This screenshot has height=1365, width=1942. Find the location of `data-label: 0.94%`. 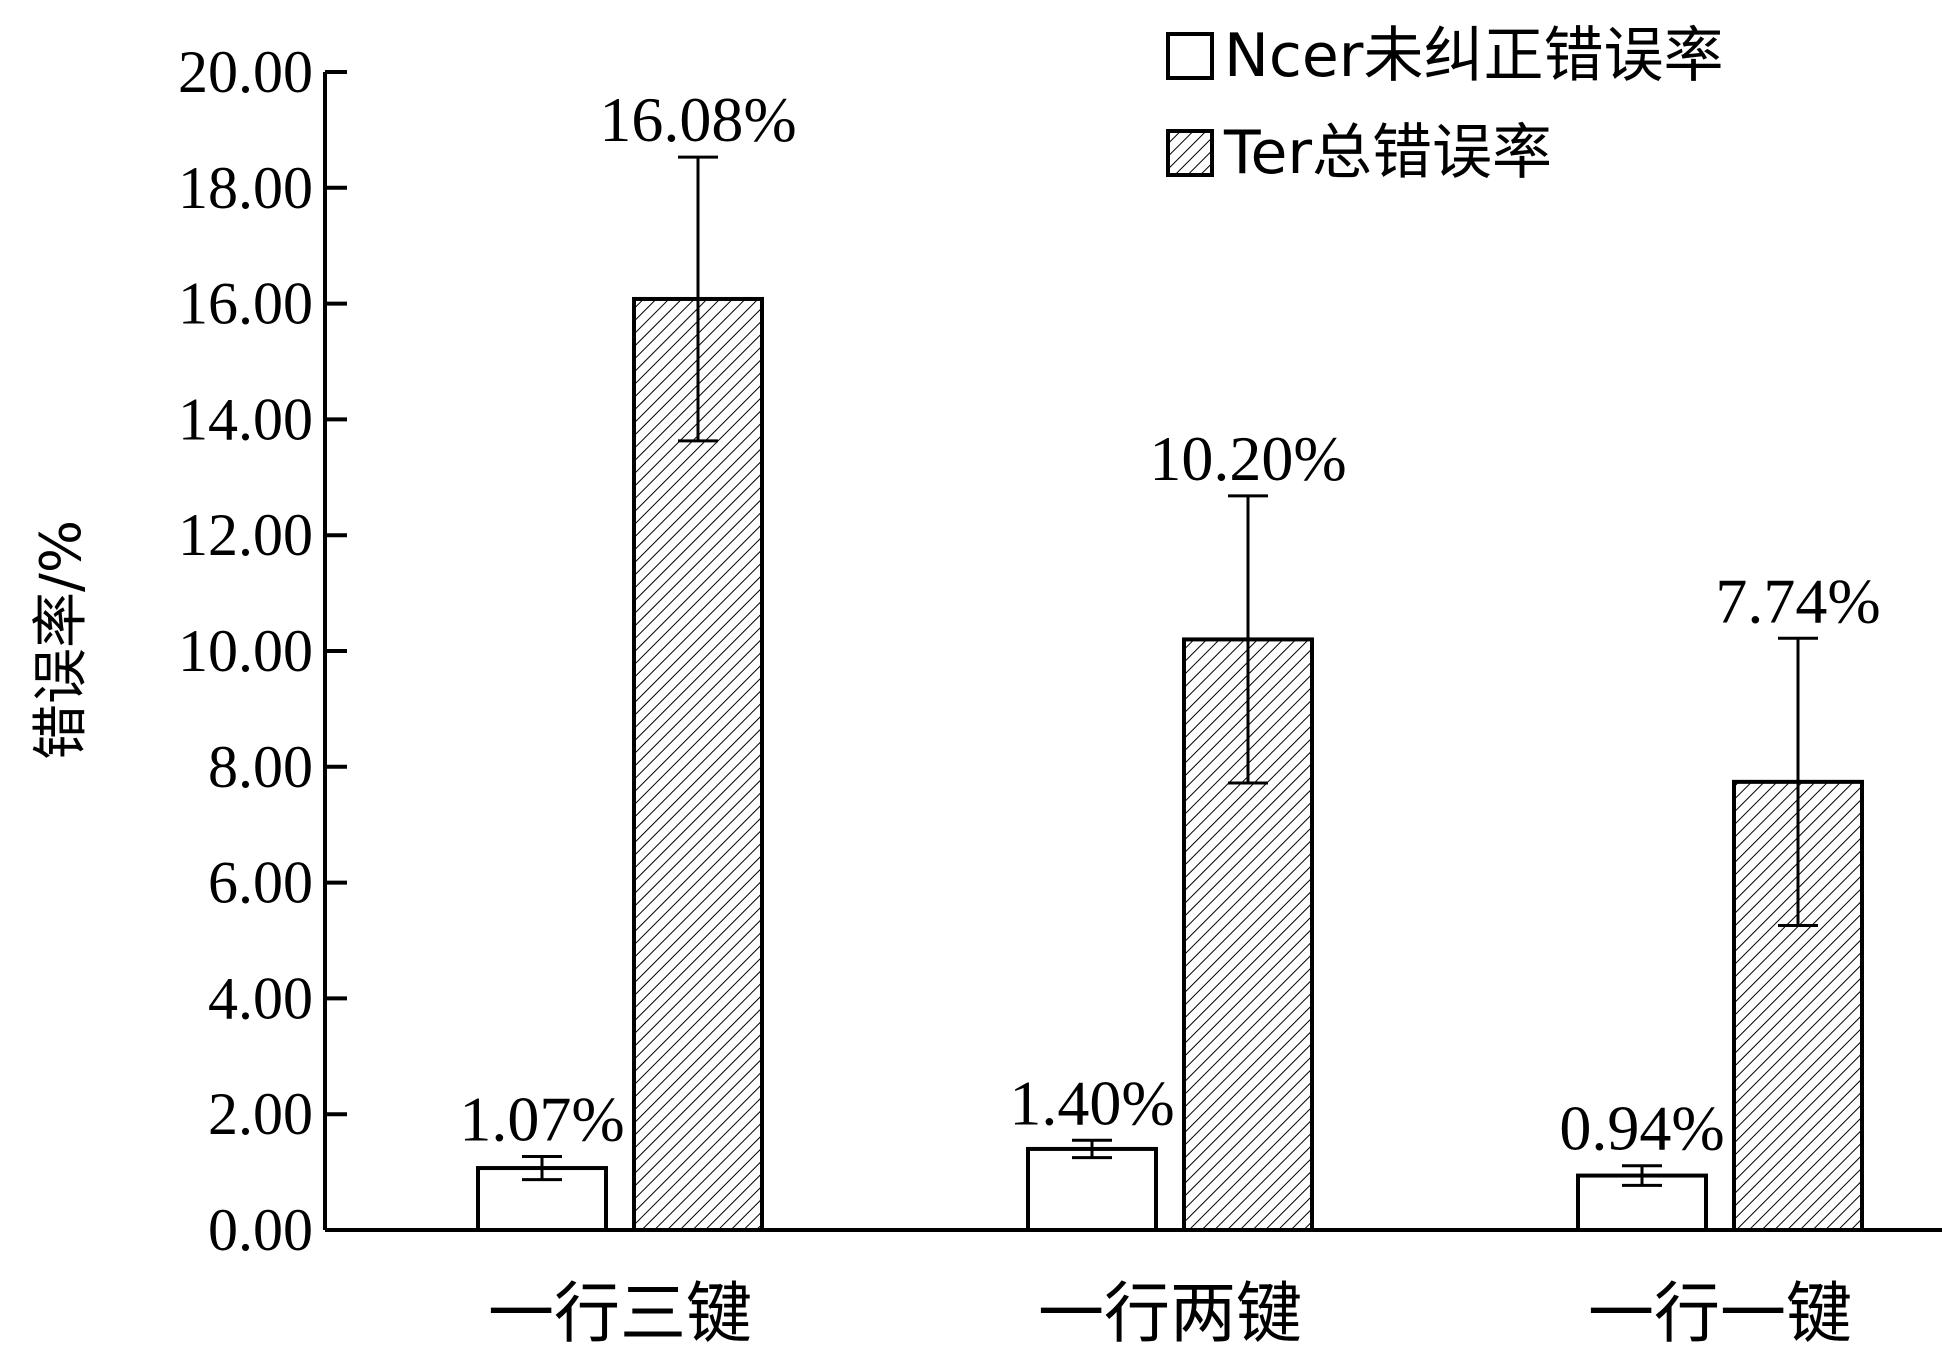

data-label: 0.94% is located at coordinates (1641, 1128).